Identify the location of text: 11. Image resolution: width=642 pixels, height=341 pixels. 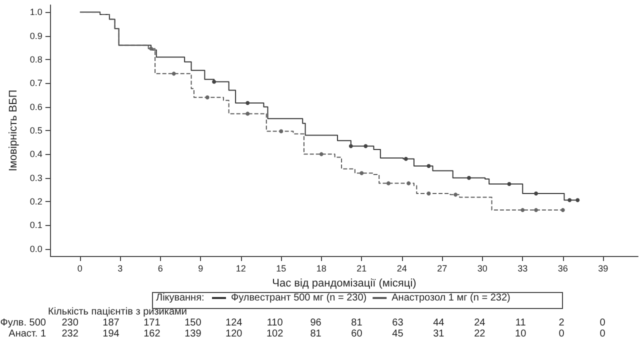
(520, 323).